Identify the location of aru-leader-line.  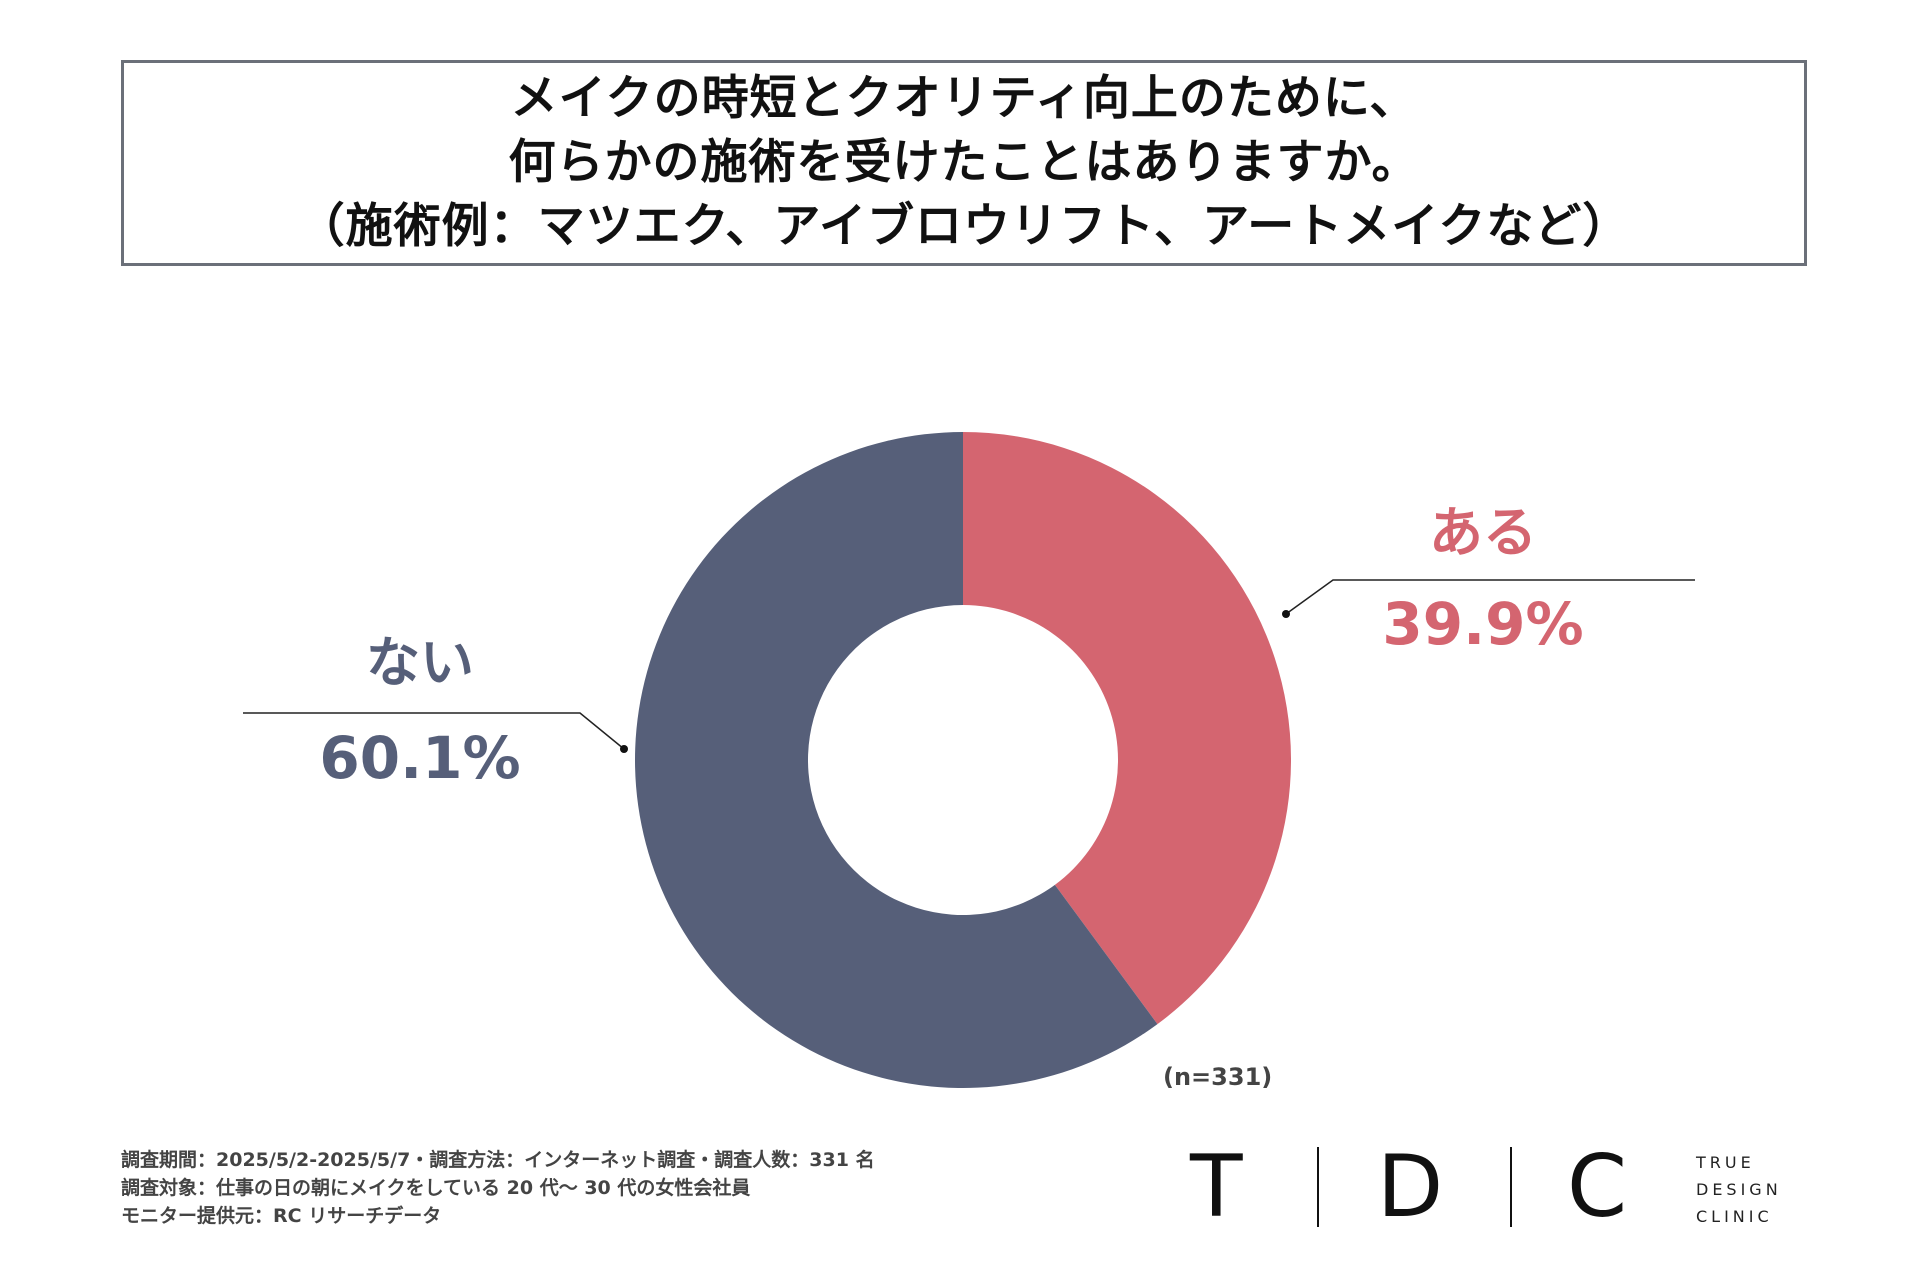
(1490, 597).